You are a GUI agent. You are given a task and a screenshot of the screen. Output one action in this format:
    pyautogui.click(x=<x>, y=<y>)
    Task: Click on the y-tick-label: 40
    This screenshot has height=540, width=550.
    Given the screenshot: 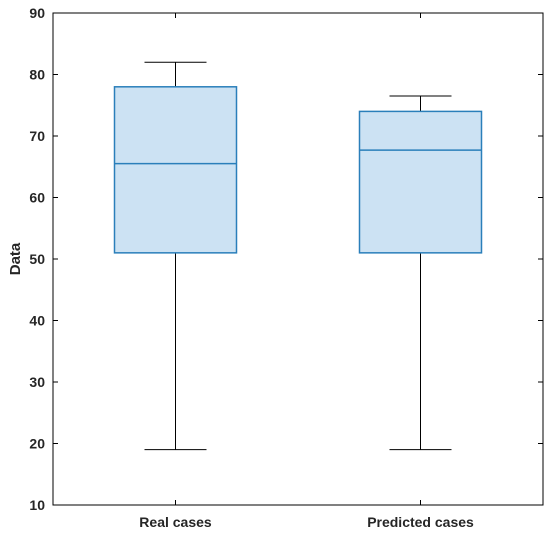 What is the action you would take?
    pyautogui.click(x=37, y=321)
    